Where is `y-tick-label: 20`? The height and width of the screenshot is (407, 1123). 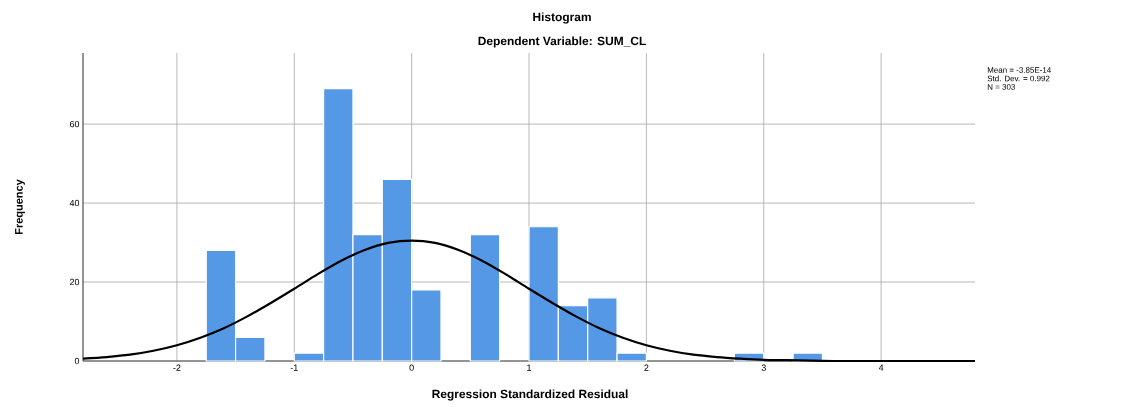
y-tick-label: 20 is located at coordinates (74, 282).